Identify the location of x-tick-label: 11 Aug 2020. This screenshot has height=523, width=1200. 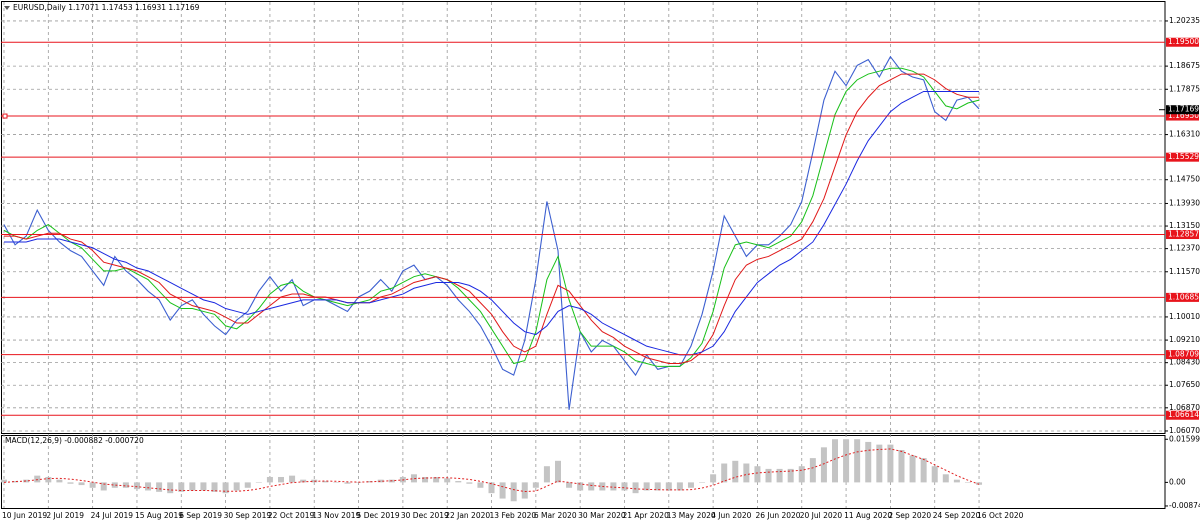
(868, 515).